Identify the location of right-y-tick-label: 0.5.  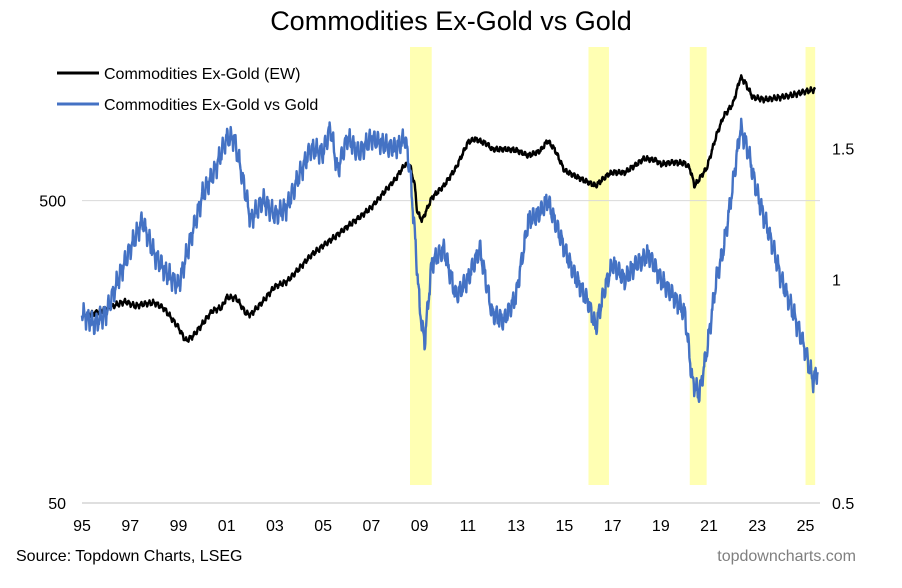
(843, 504).